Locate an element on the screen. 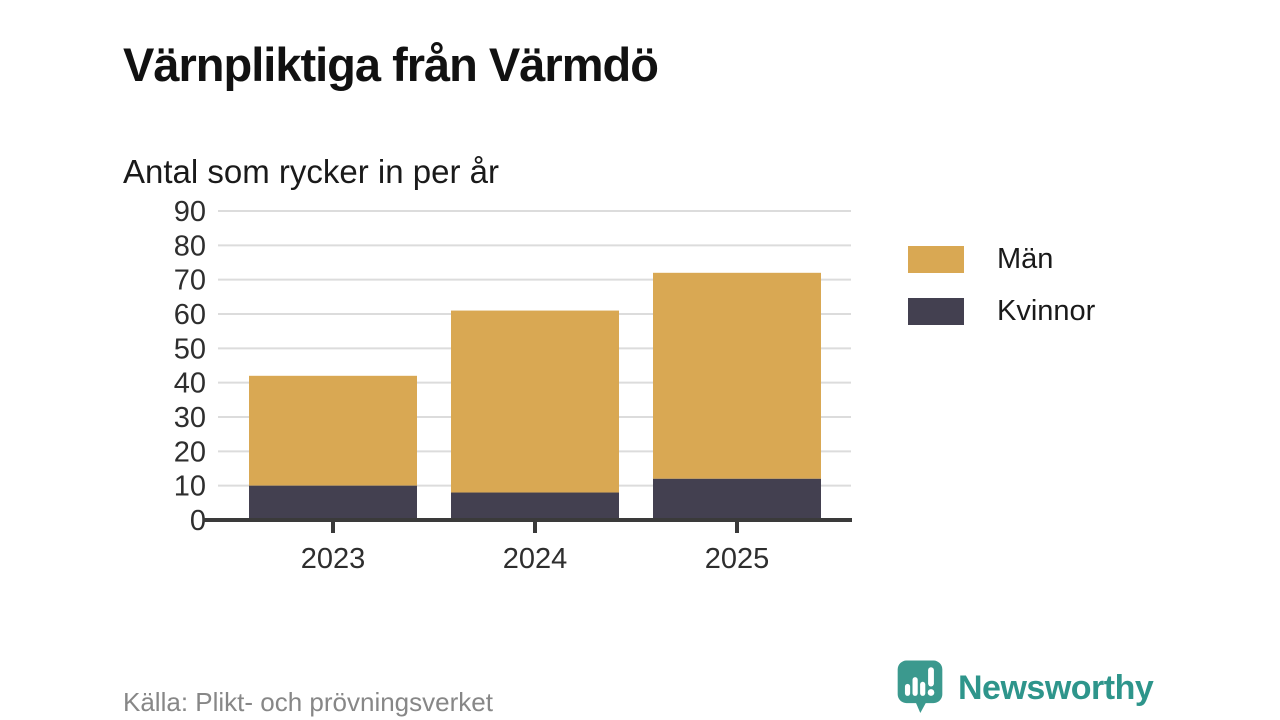 Image resolution: width=1280 pixels, height=720 pixels. x-tick-2024 is located at coordinates (535, 527).